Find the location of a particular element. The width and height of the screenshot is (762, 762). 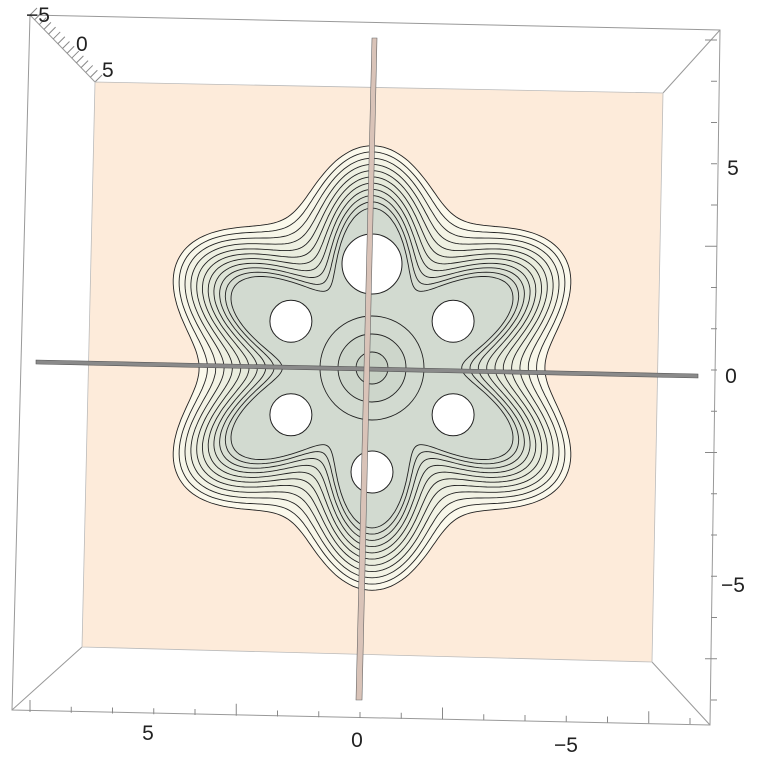

top-left-axis-labels: −5 0 5 is located at coordinates (70, 43).